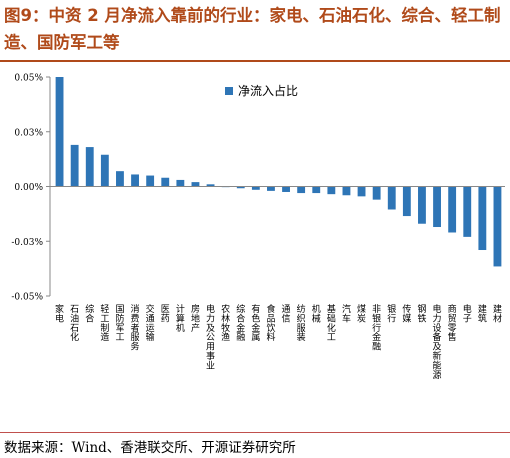 The image size is (510, 458). What do you see at coordinates (467, 313) in the screenshot?
I see `x-tick-label: 电子` at bounding box center [467, 313].